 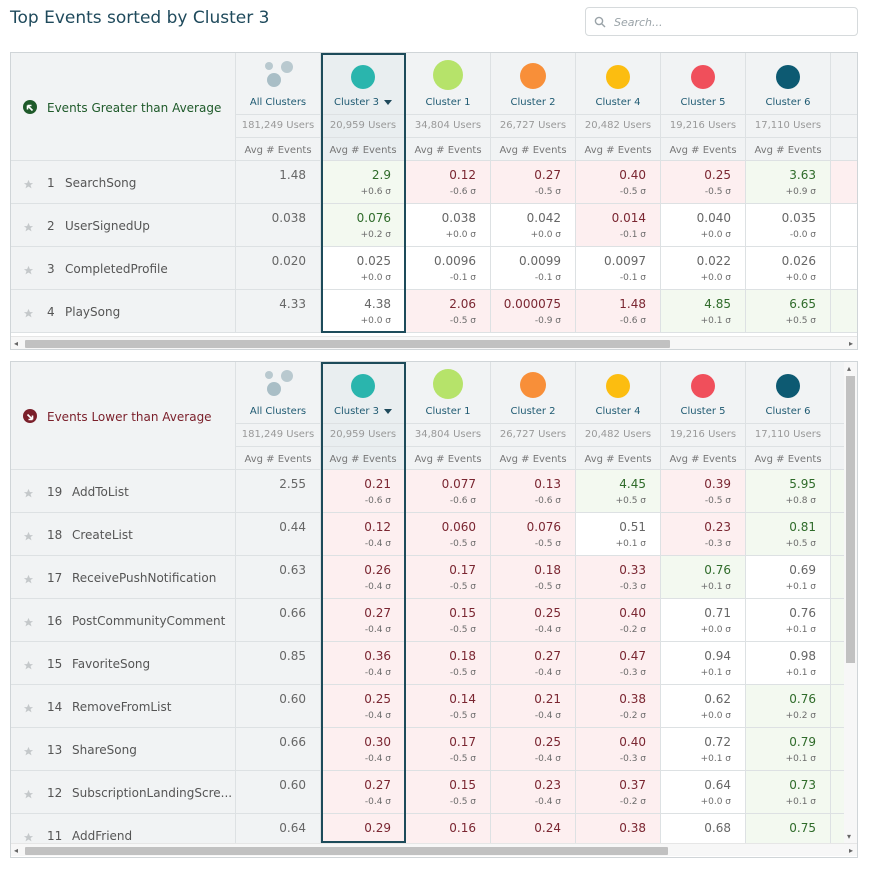 I want to click on cluster-value-cell: 2.06 -0.5 σ, so click(x=448, y=311).